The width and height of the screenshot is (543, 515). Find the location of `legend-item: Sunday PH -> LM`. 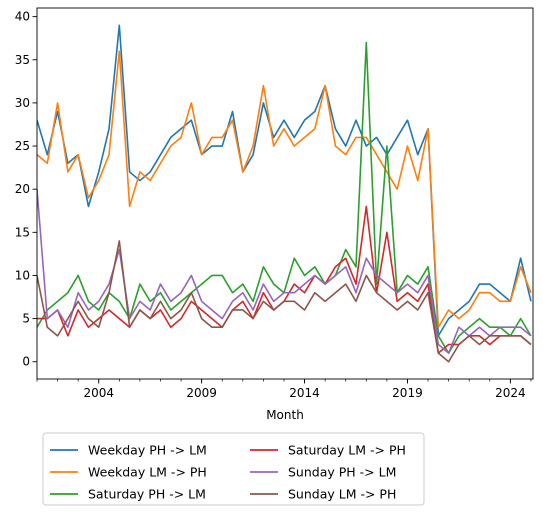

legend-item: Sunday PH -> LM is located at coordinates (323, 472).